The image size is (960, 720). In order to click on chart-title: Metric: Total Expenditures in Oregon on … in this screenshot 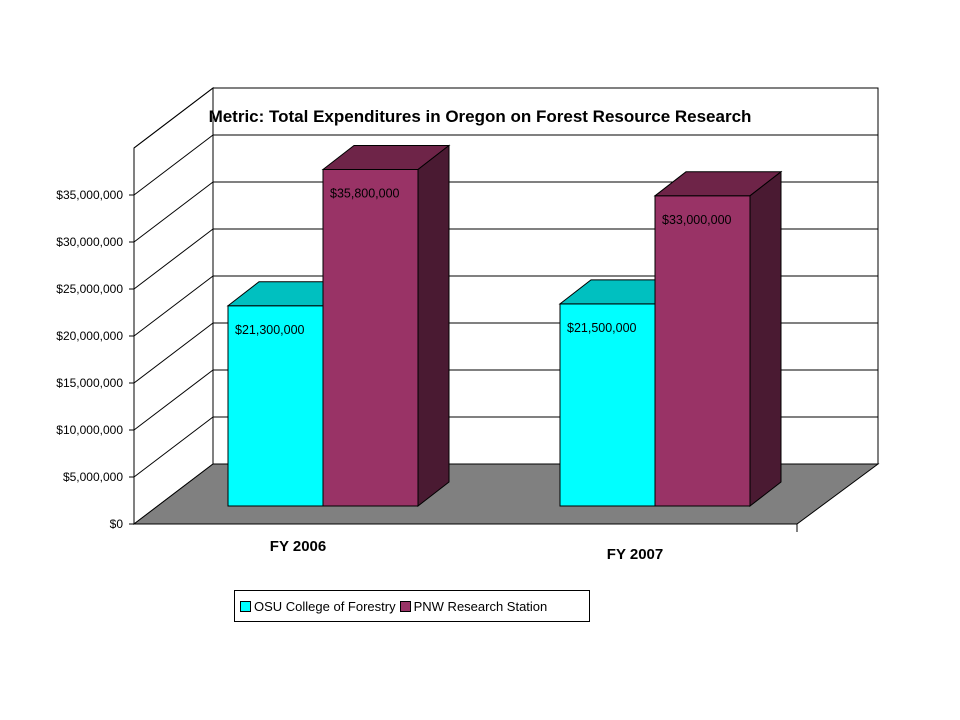, I will do `click(480, 116)`.